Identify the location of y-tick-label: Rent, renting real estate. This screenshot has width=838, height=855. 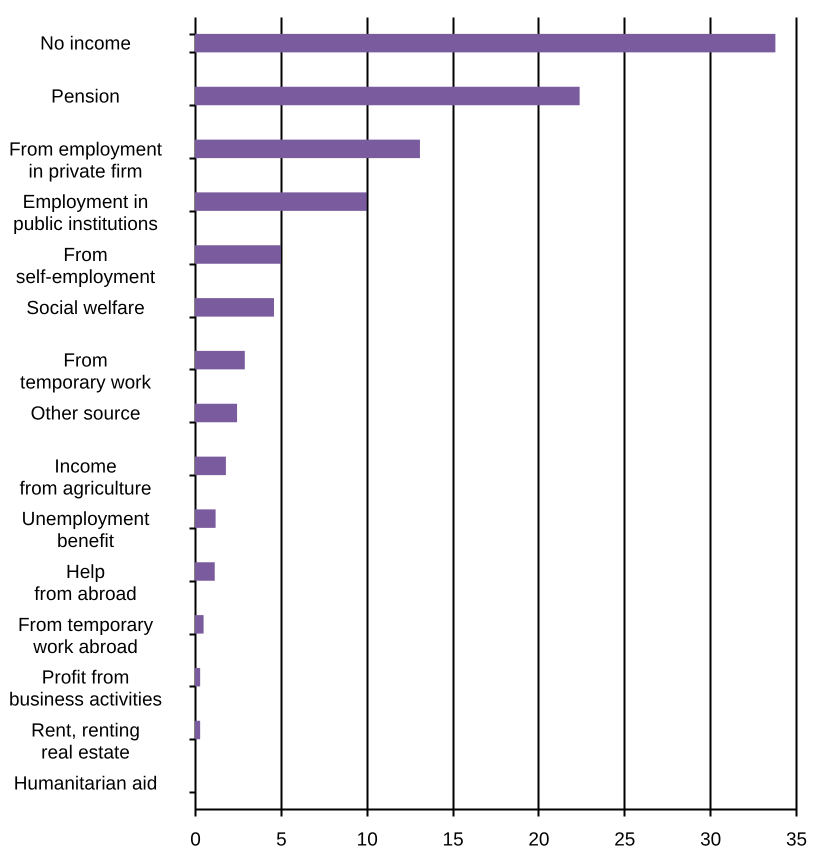
(85, 742).